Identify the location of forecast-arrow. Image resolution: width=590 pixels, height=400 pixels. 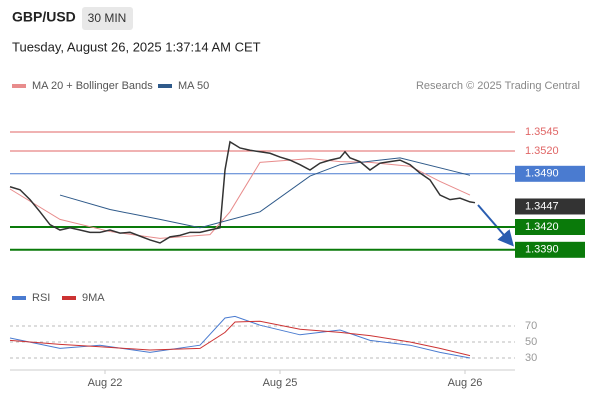
(495, 225).